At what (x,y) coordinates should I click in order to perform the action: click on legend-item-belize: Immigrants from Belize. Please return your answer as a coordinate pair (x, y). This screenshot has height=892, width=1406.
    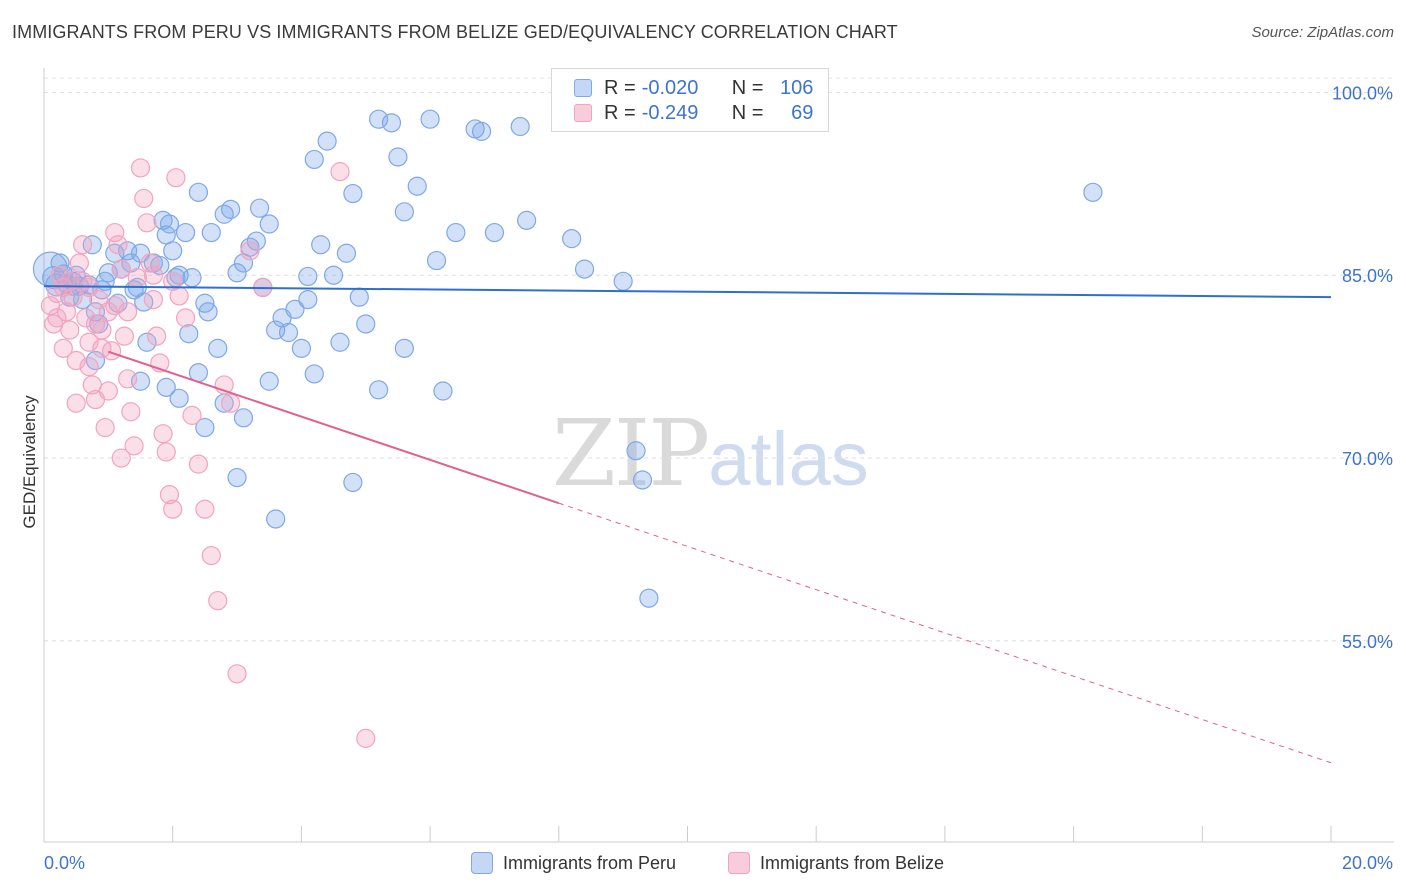
    Looking at the image, I should click on (836, 863).